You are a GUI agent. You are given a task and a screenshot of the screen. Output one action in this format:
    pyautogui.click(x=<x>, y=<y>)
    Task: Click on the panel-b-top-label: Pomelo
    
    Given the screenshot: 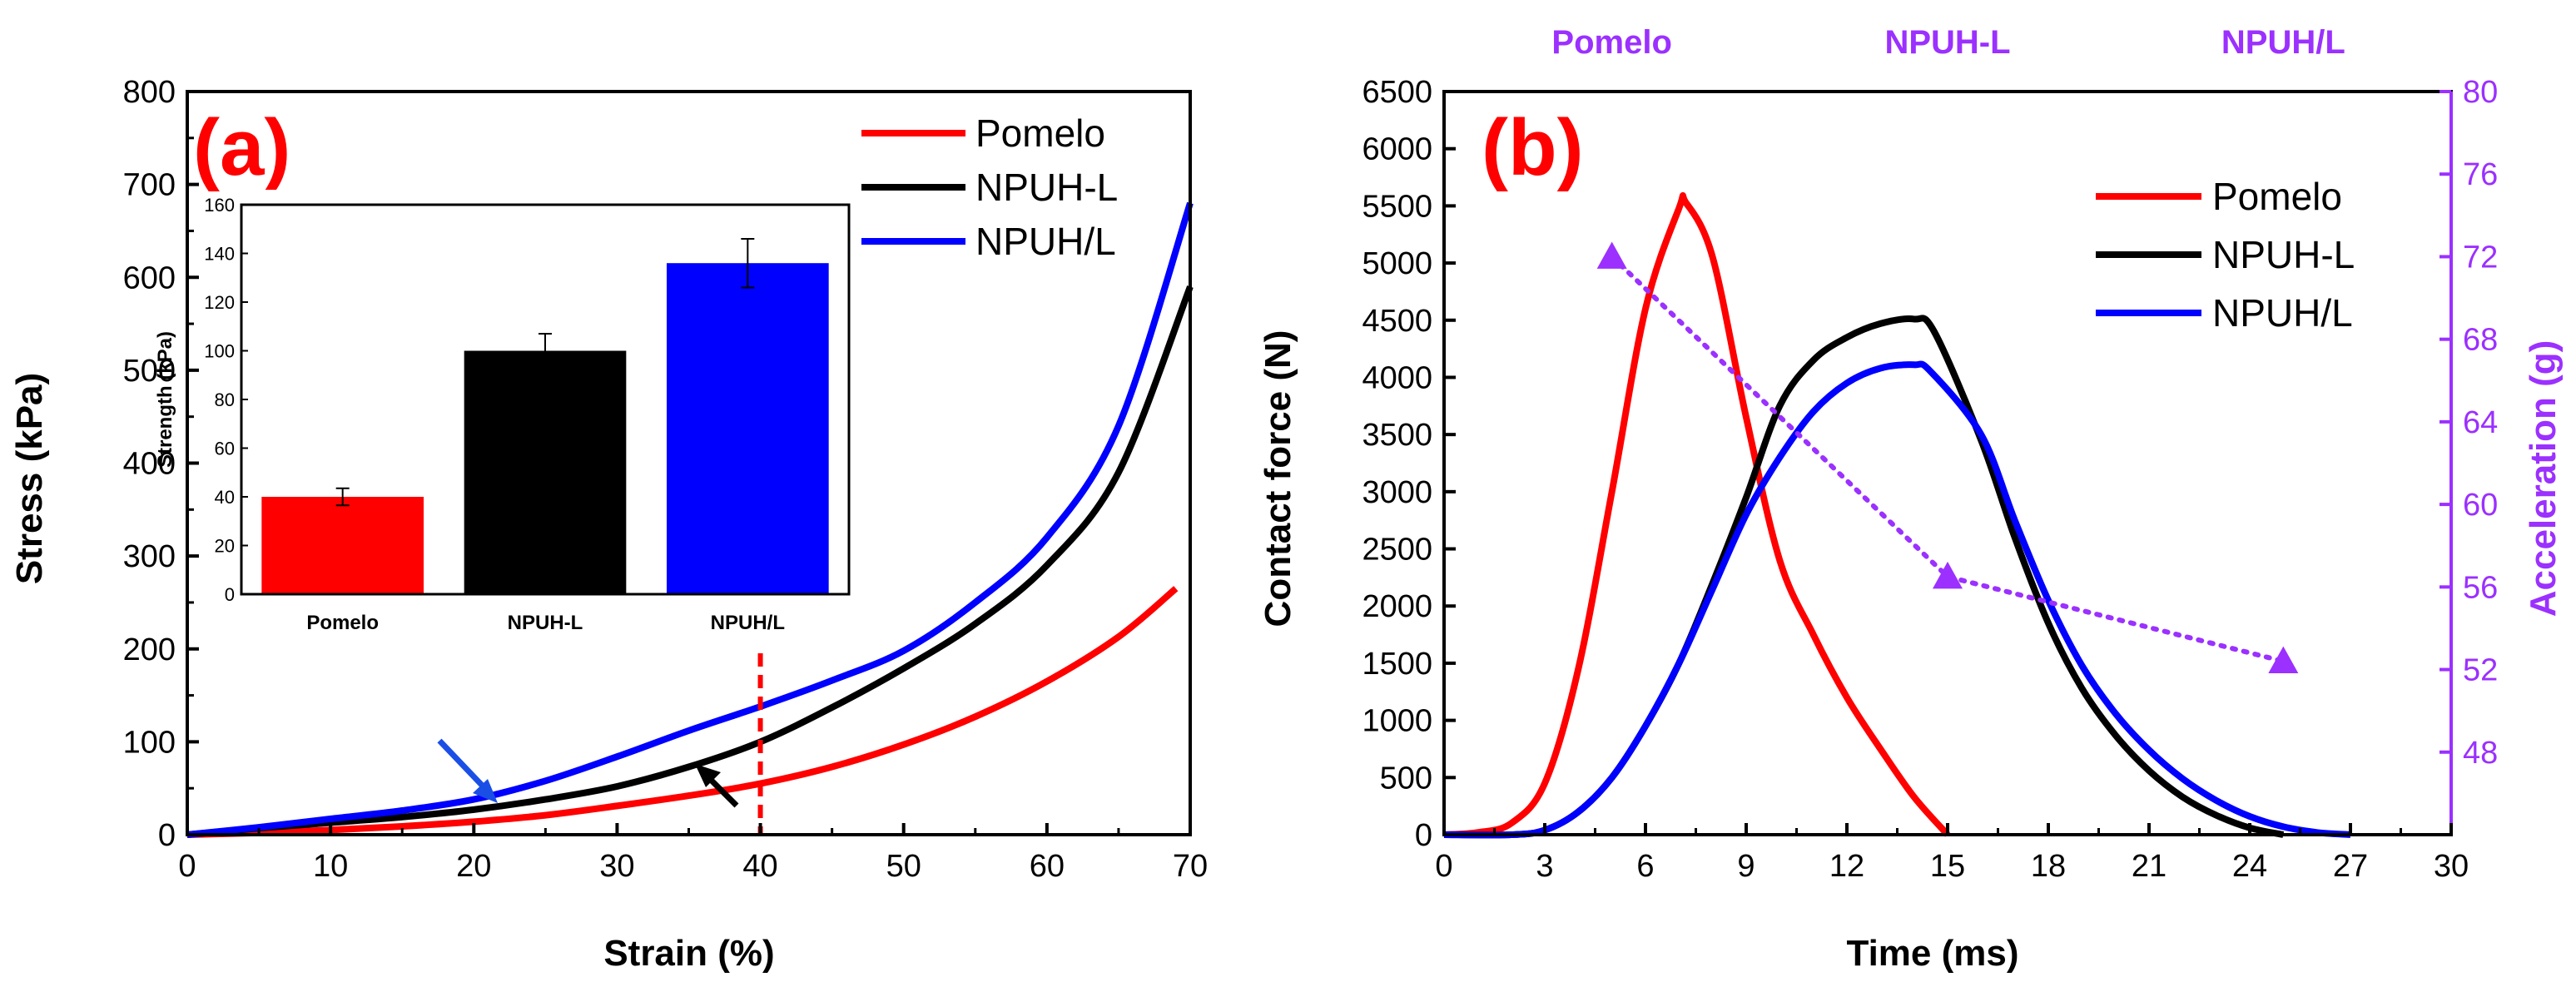 What is the action you would take?
    pyautogui.click(x=1611, y=42)
    